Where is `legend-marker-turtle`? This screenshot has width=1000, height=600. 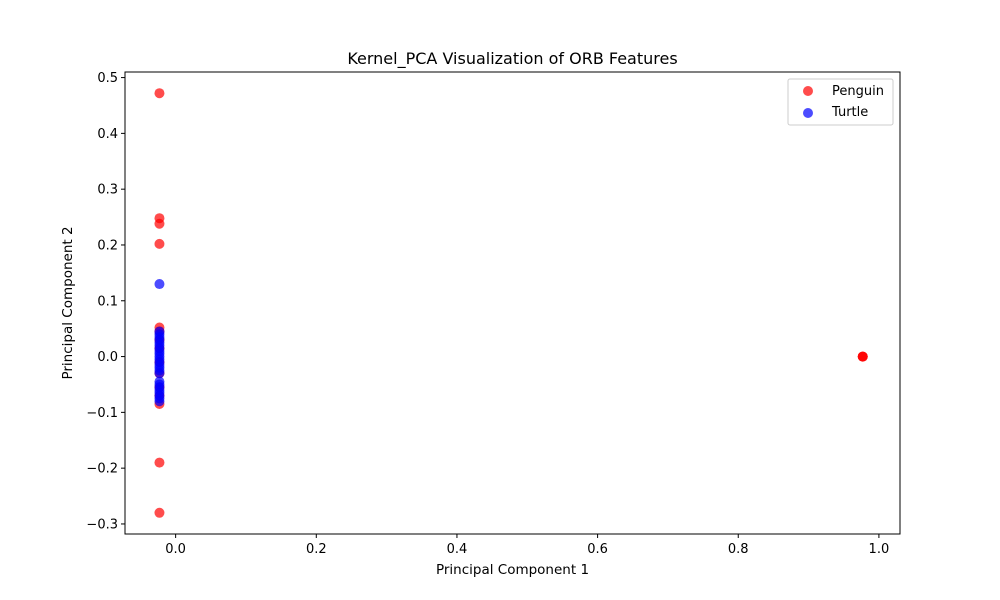
legend-marker-turtle is located at coordinates (808, 113).